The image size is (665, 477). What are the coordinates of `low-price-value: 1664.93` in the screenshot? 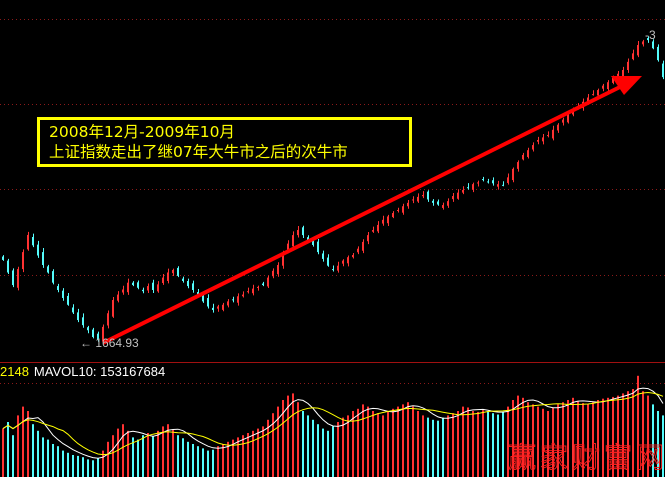 It's located at (117, 343).